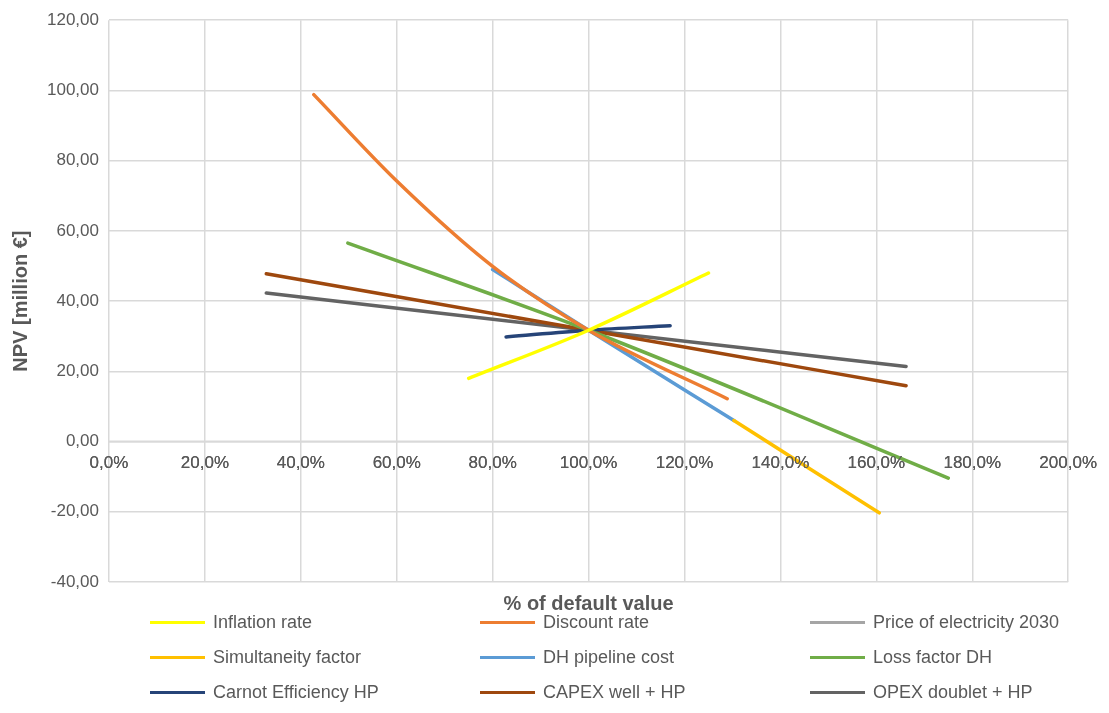 This screenshot has width=1109, height=713. I want to click on legend-label: DH pipeline cost, so click(609, 657).